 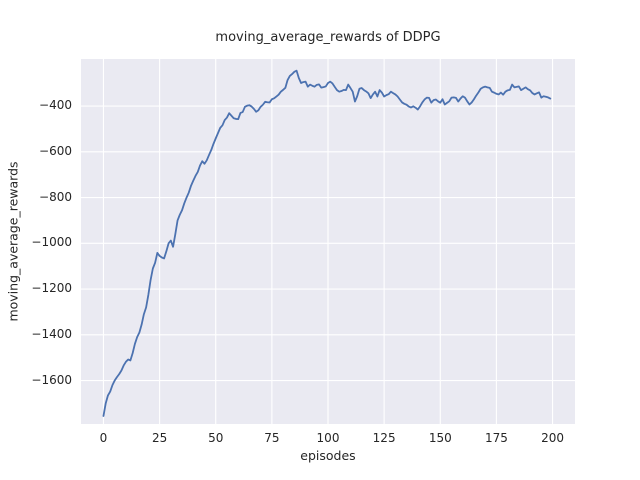 What do you see at coordinates (216, 438) in the screenshot?
I see `x-tick-label: 50` at bounding box center [216, 438].